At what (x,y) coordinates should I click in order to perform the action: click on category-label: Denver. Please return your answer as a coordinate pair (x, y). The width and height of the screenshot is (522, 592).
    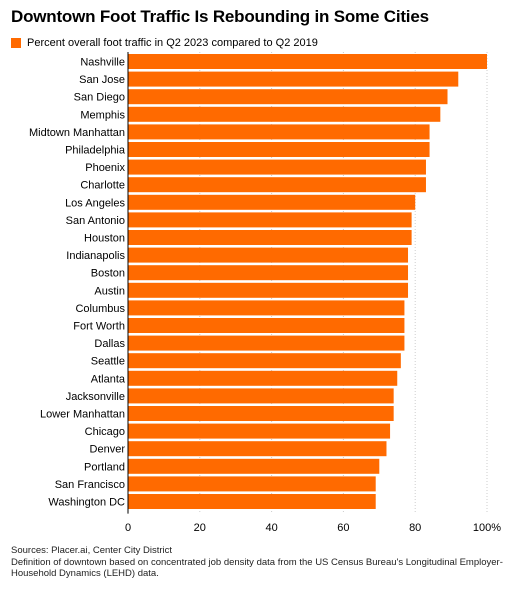
    Looking at the image, I should click on (108, 450).